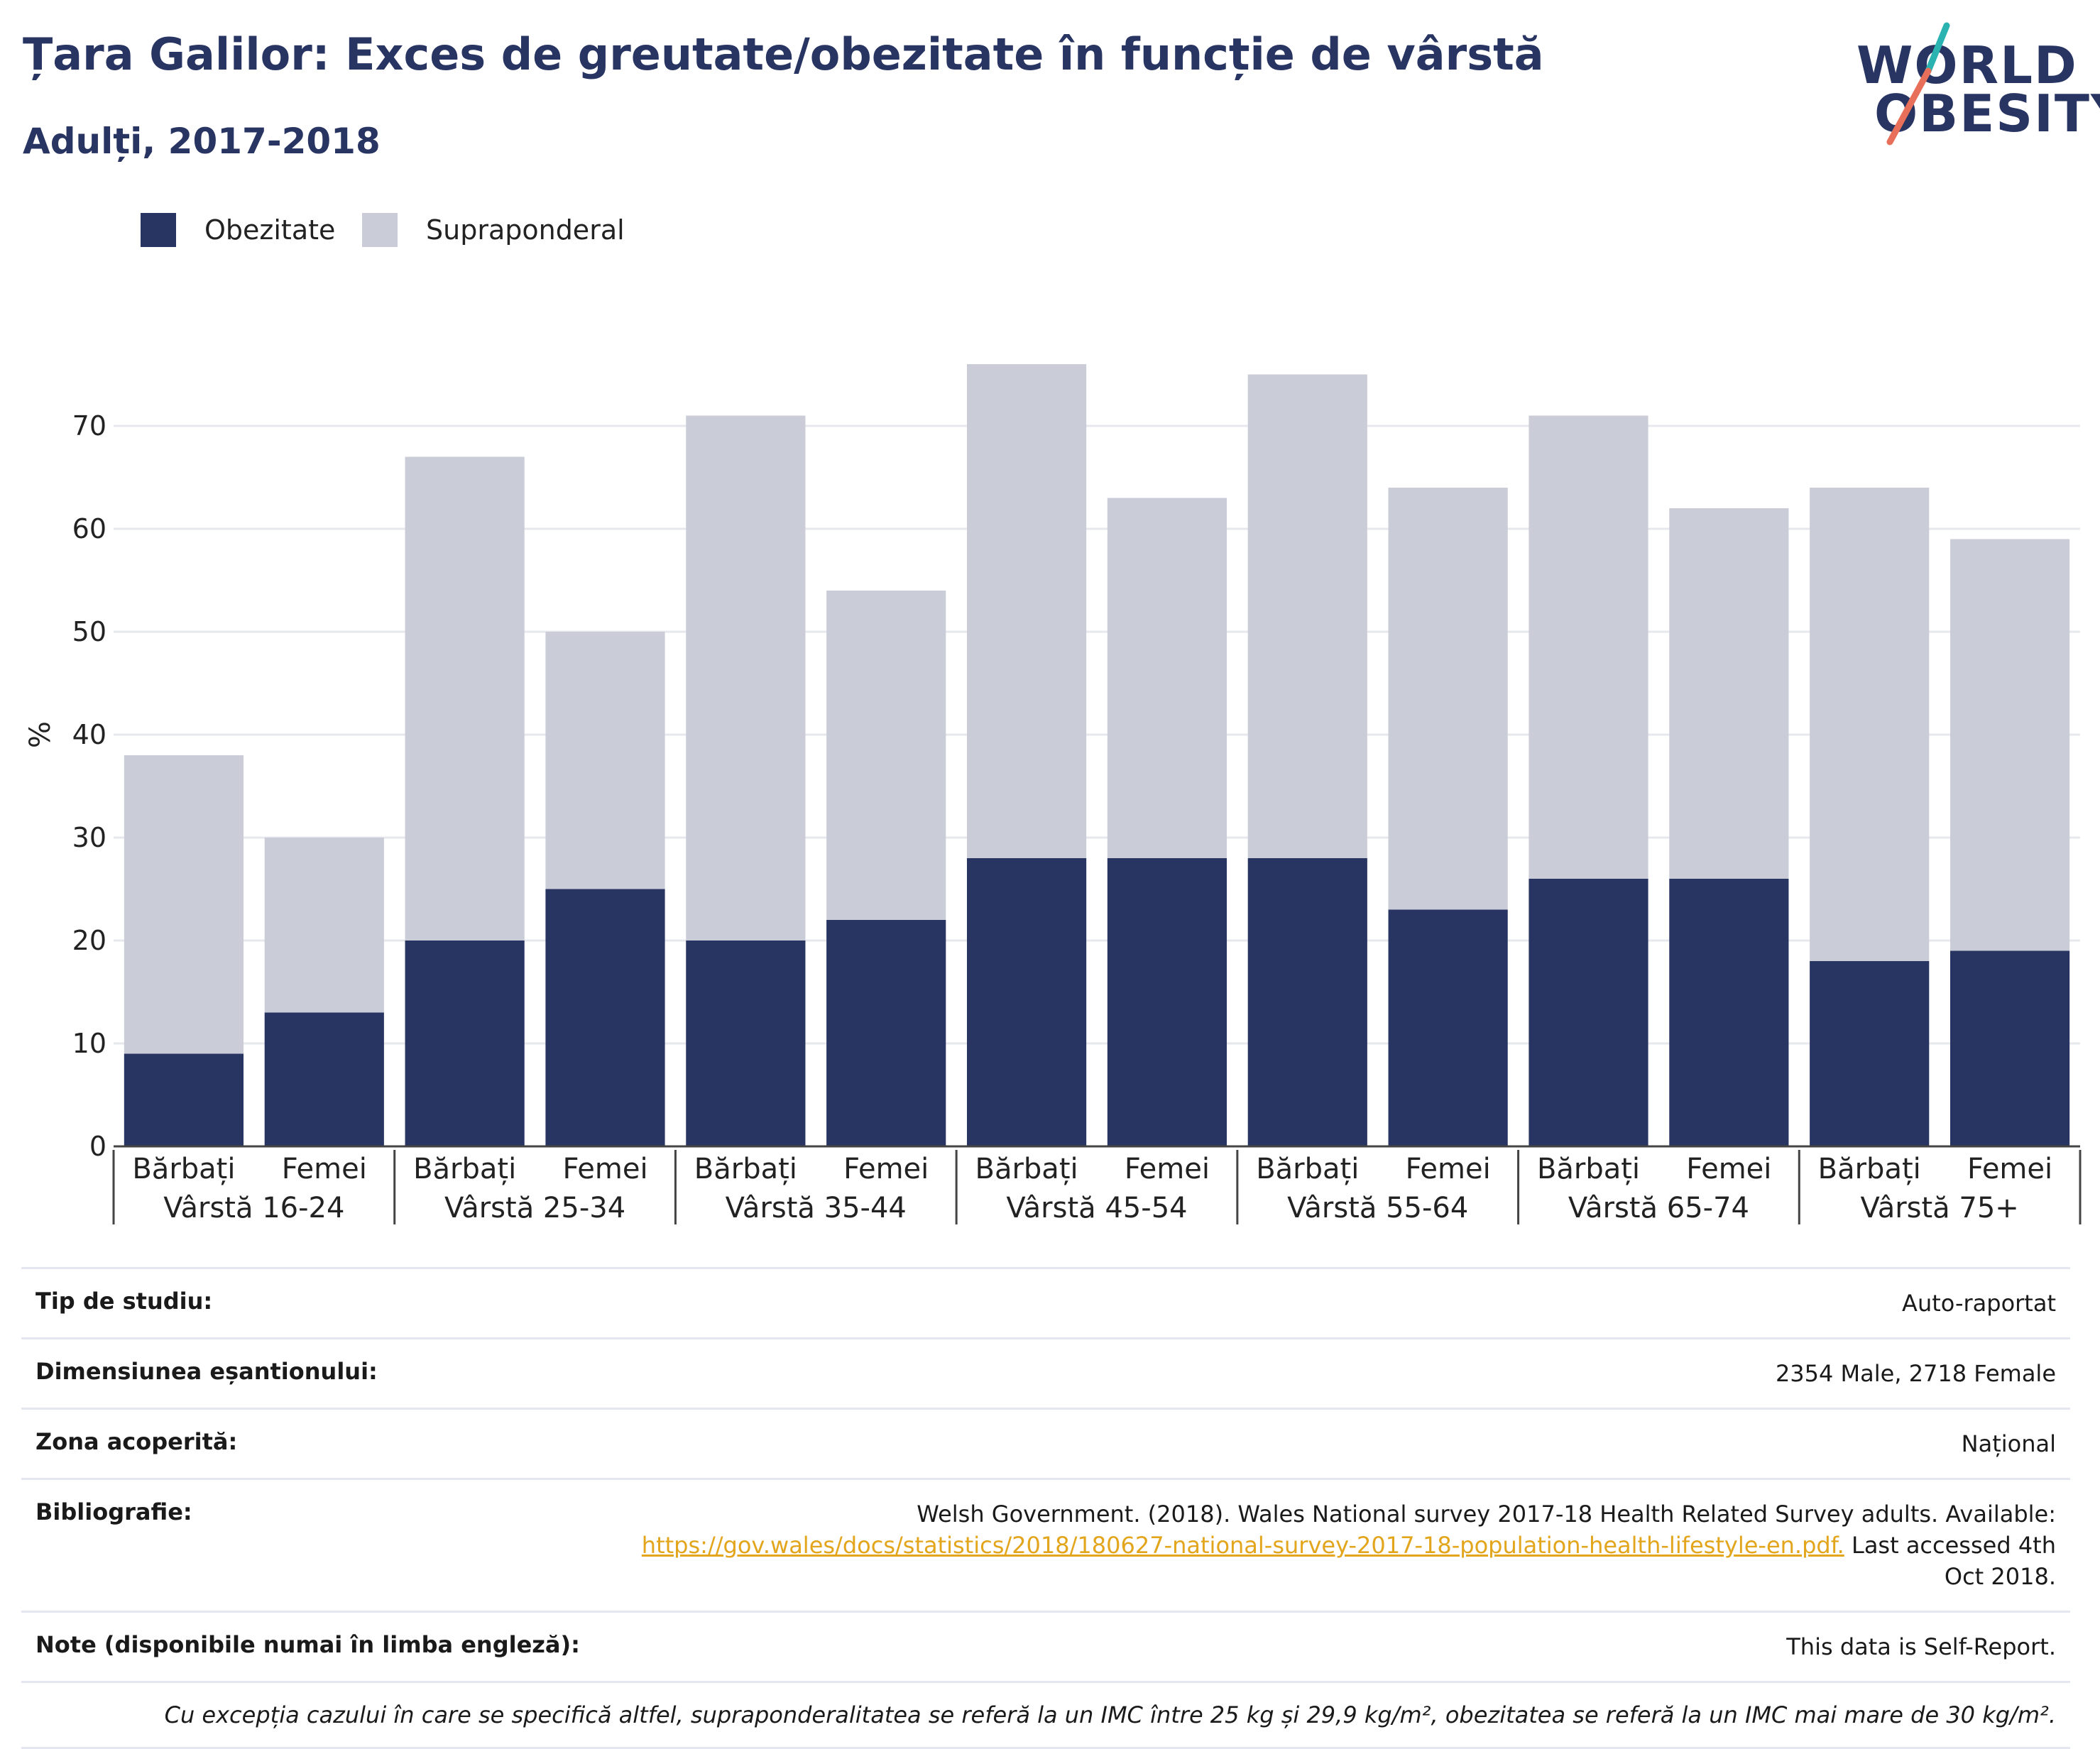 The width and height of the screenshot is (2100, 1749). Describe the element at coordinates (1953, 1561) in the screenshot. I see `bibliography-accessed: Last accessed 4th Oct 2018.` at that location.